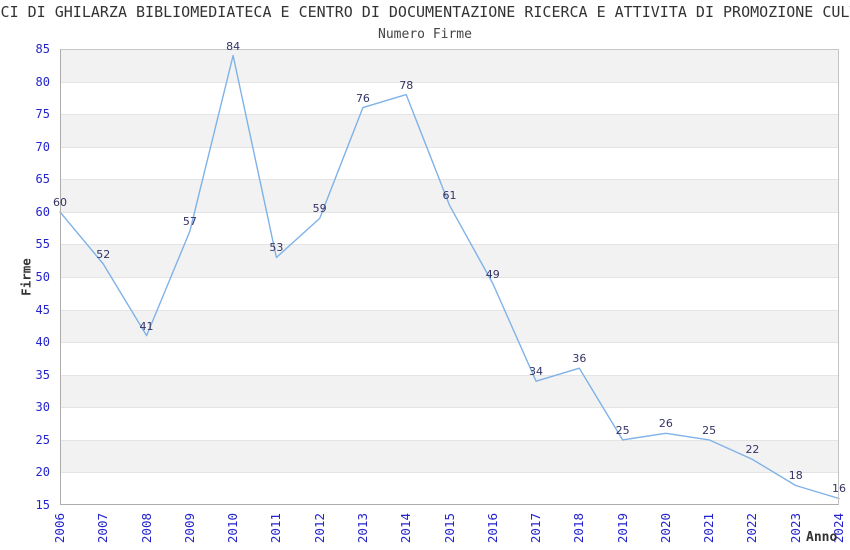 This screenshot has width=850, height=550. What do you see at coordinates (42, 505) in the screenshot?
I see `y-tick-label: 15` at bounding box center [42, 505].